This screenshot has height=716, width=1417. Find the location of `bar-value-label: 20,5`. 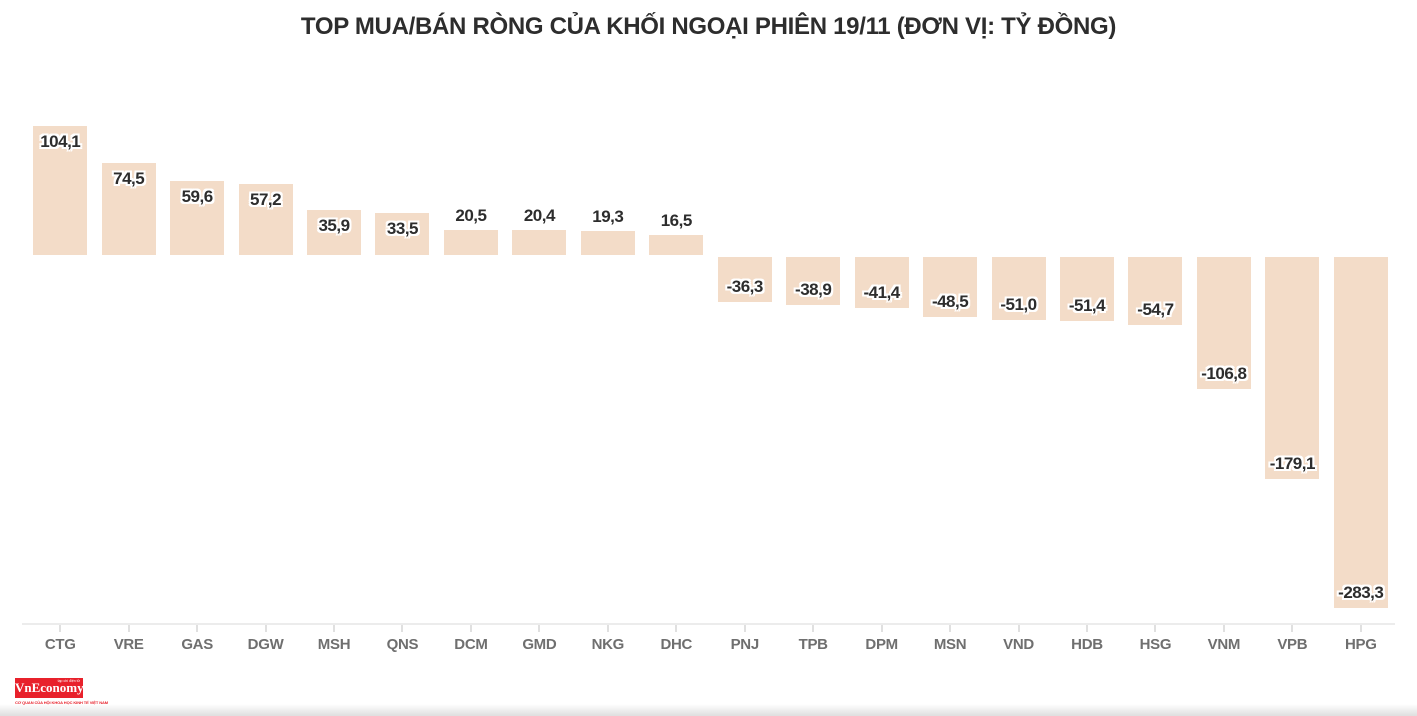

bar-value-label: 20,5 is located at coordinates (471, 215).